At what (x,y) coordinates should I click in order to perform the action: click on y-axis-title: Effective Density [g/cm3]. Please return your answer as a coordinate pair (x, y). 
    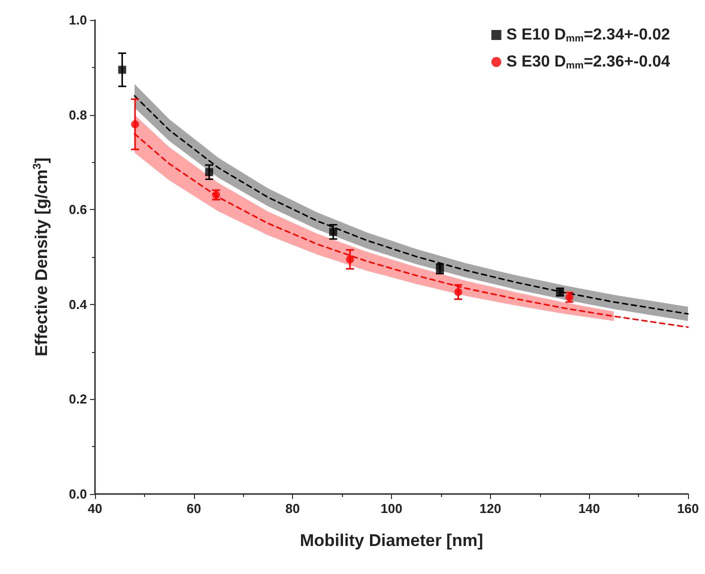
    Looking at the image, I should click on (41, 257).